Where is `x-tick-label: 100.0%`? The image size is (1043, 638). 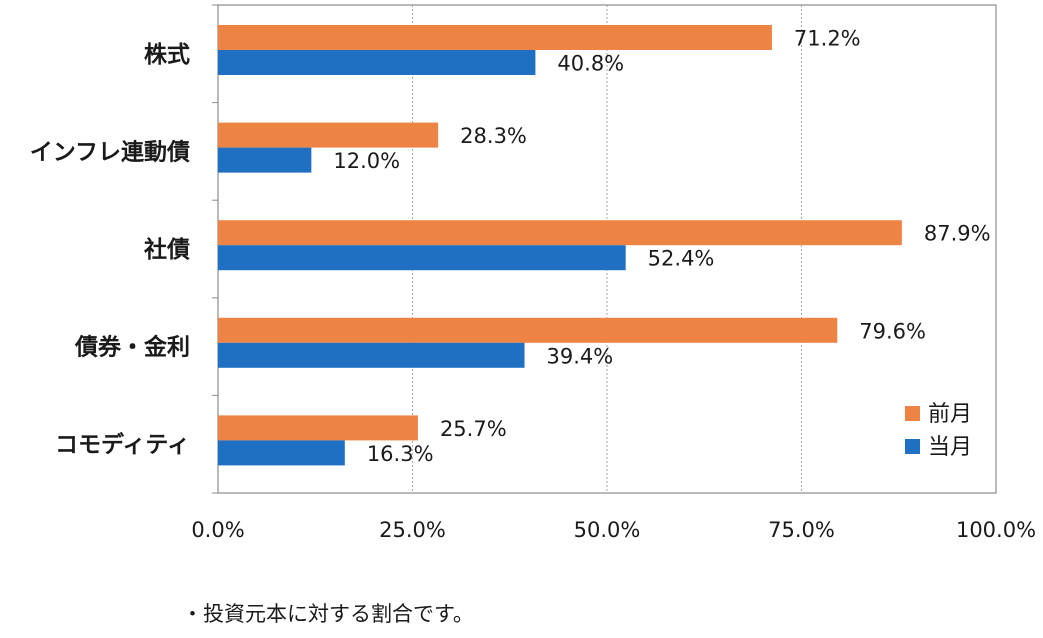
x-tick-label: 100.0% is located at coordinates (996, 530).